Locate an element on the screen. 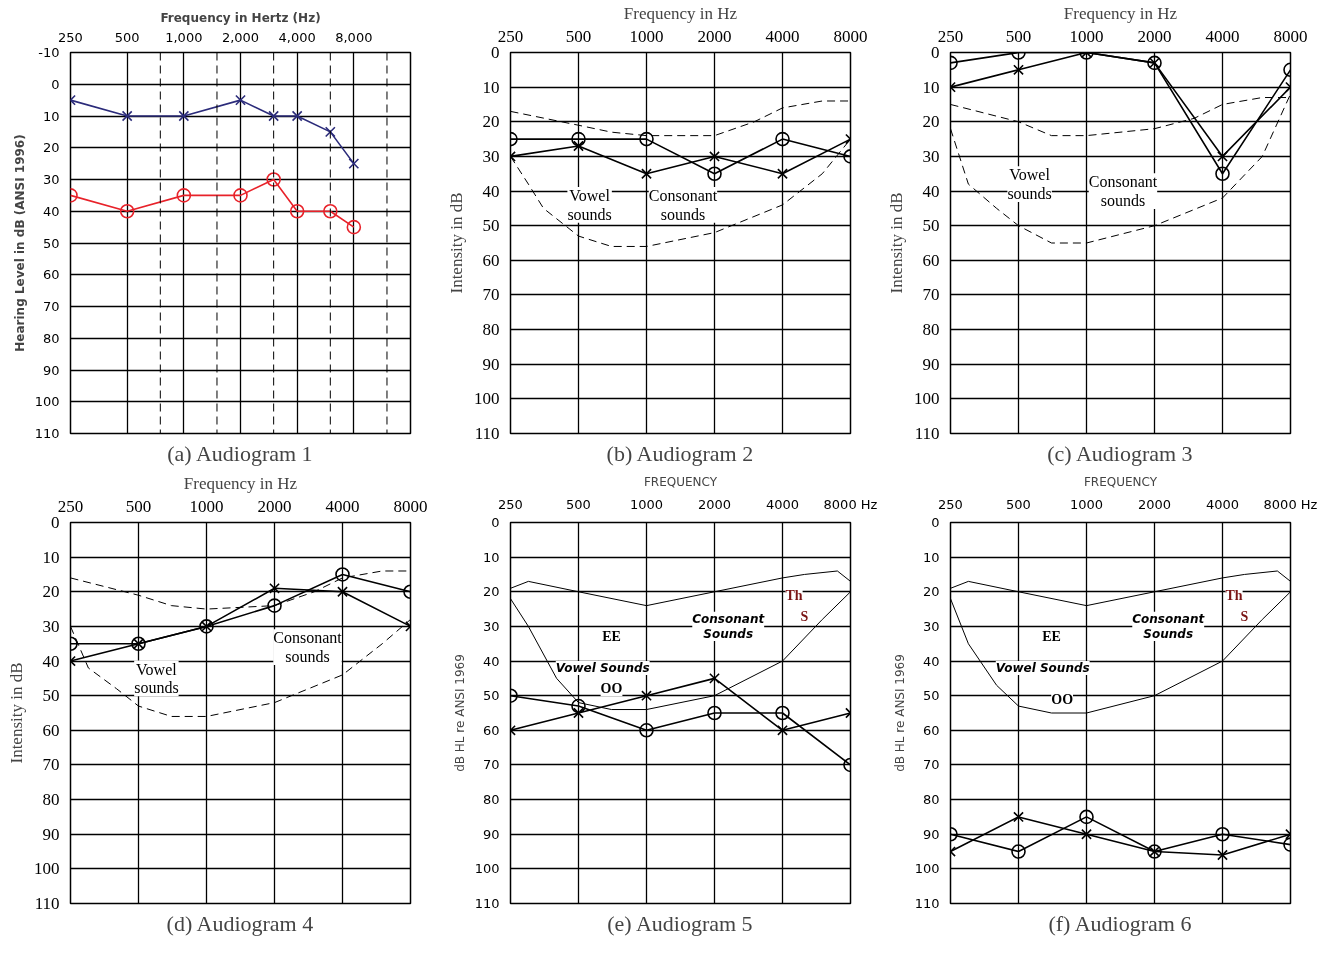  text: (e) Audiogram 5 is located at coordinates (680, 923).